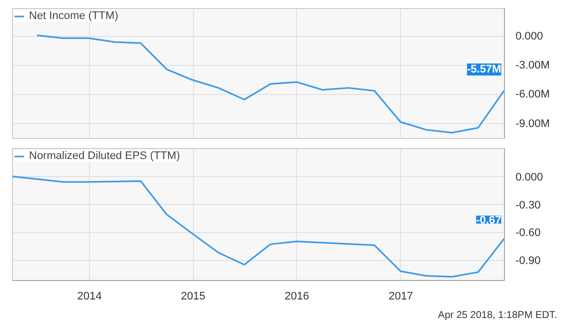  What do you see at coordinates (528, 233) in the screenshot?
I see `y-tick-label: -0.60` at bounding box center [528, 233].